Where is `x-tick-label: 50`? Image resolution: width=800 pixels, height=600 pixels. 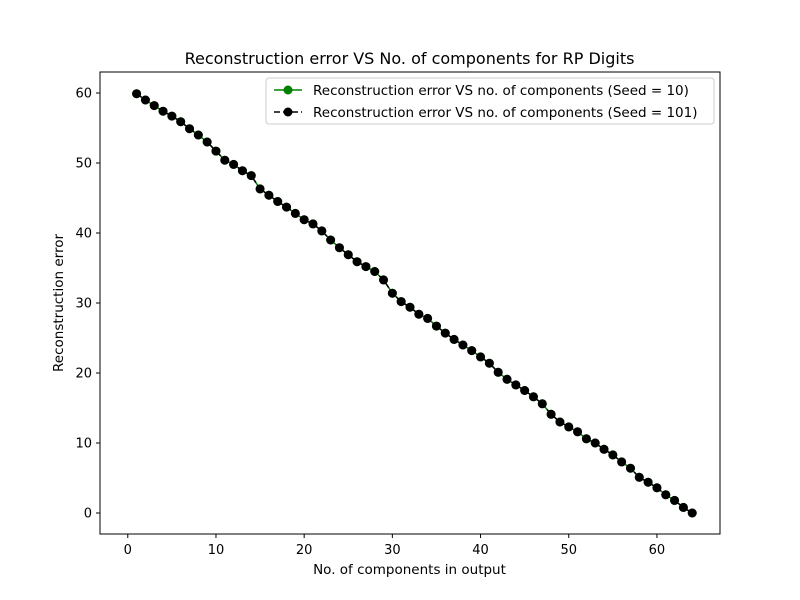
x-tick-label: 50 is located at coordinates (568, 550).